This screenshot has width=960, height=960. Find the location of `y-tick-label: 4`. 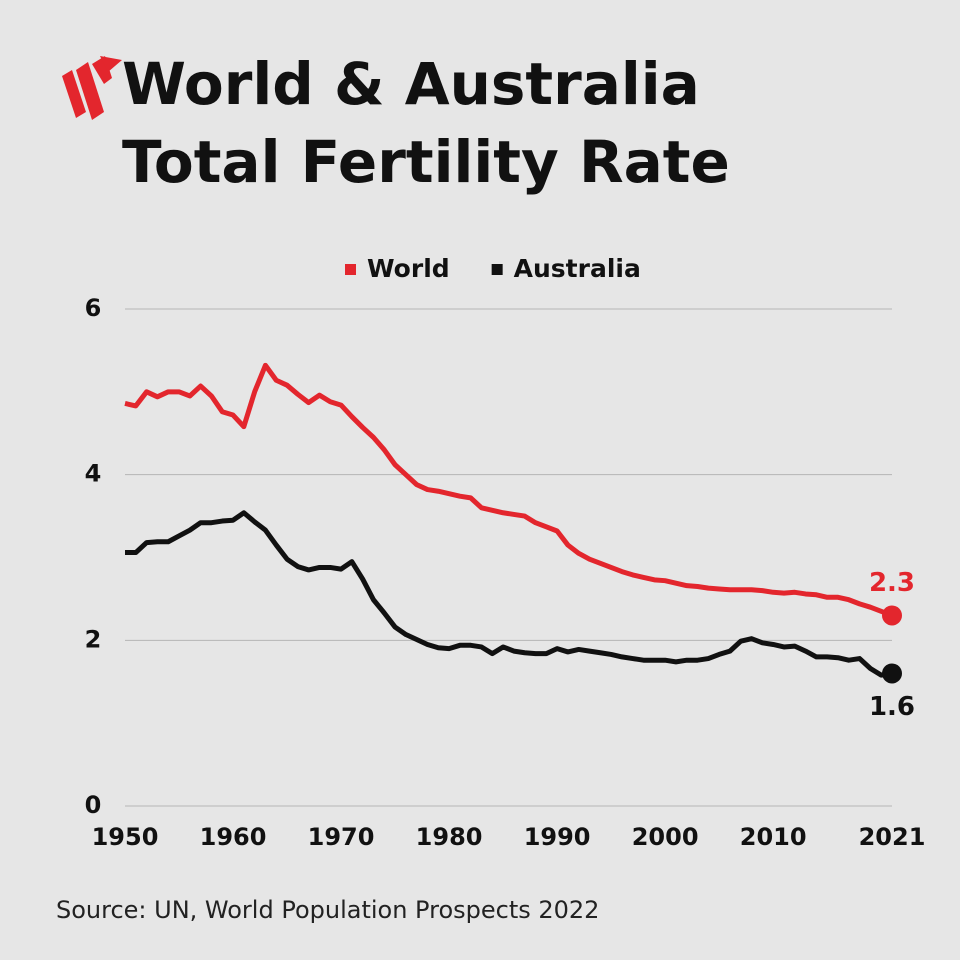

y-tick-label: 4 is located at coordinates (93, 474).